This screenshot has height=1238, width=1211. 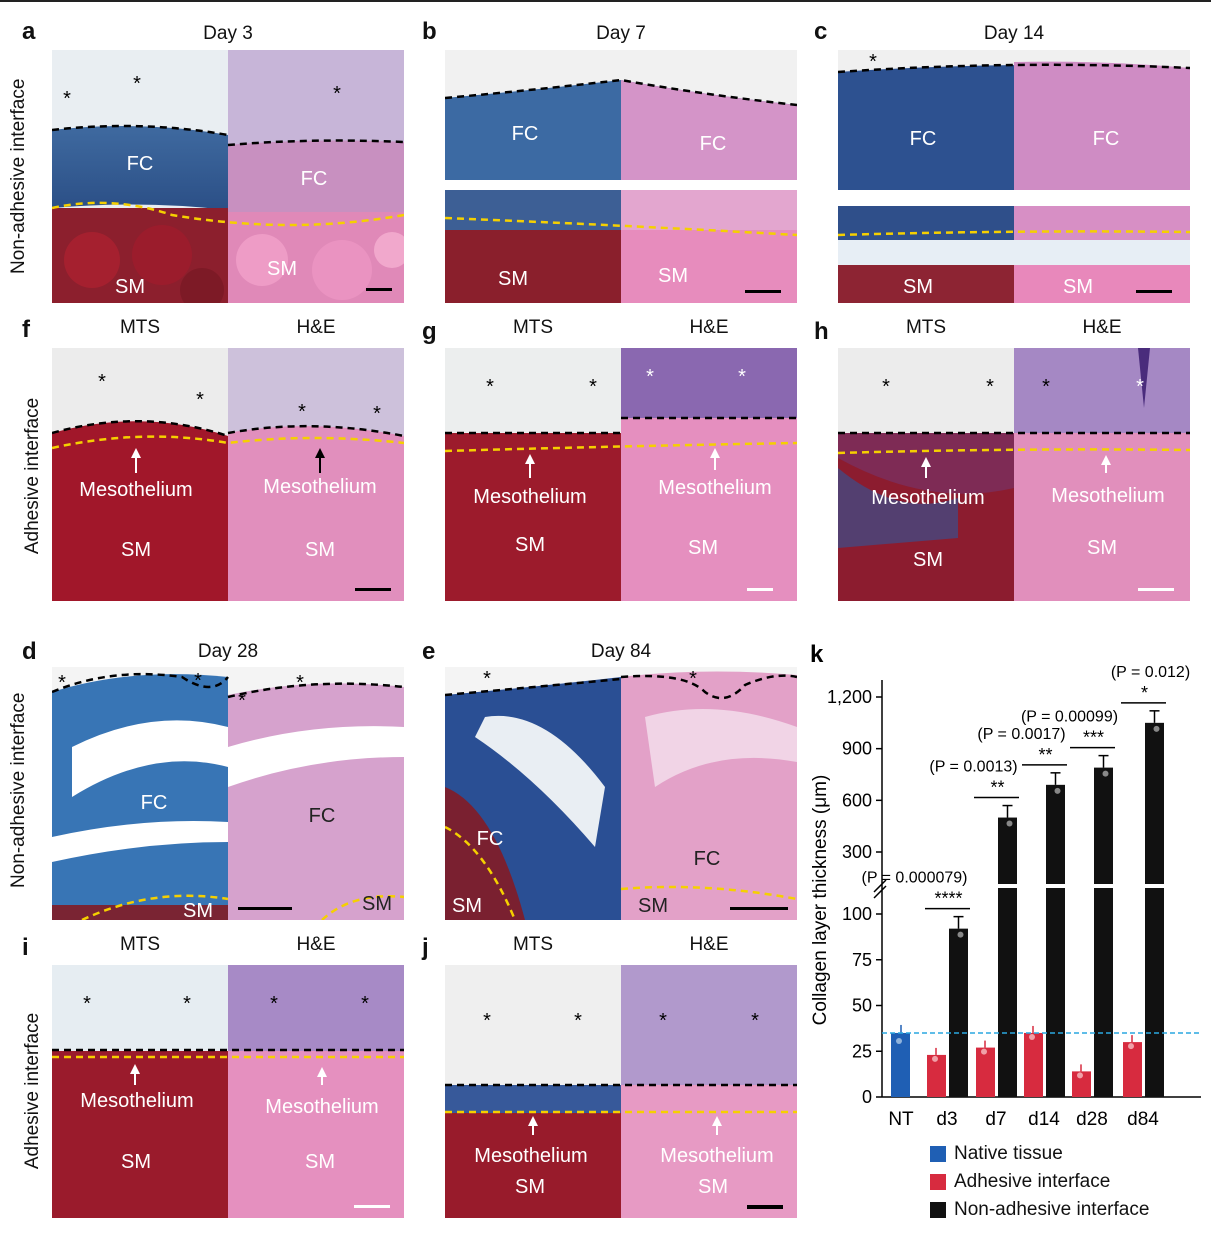 I want to click on bar-adhesive-d14, so click(x=1033, y=1064).